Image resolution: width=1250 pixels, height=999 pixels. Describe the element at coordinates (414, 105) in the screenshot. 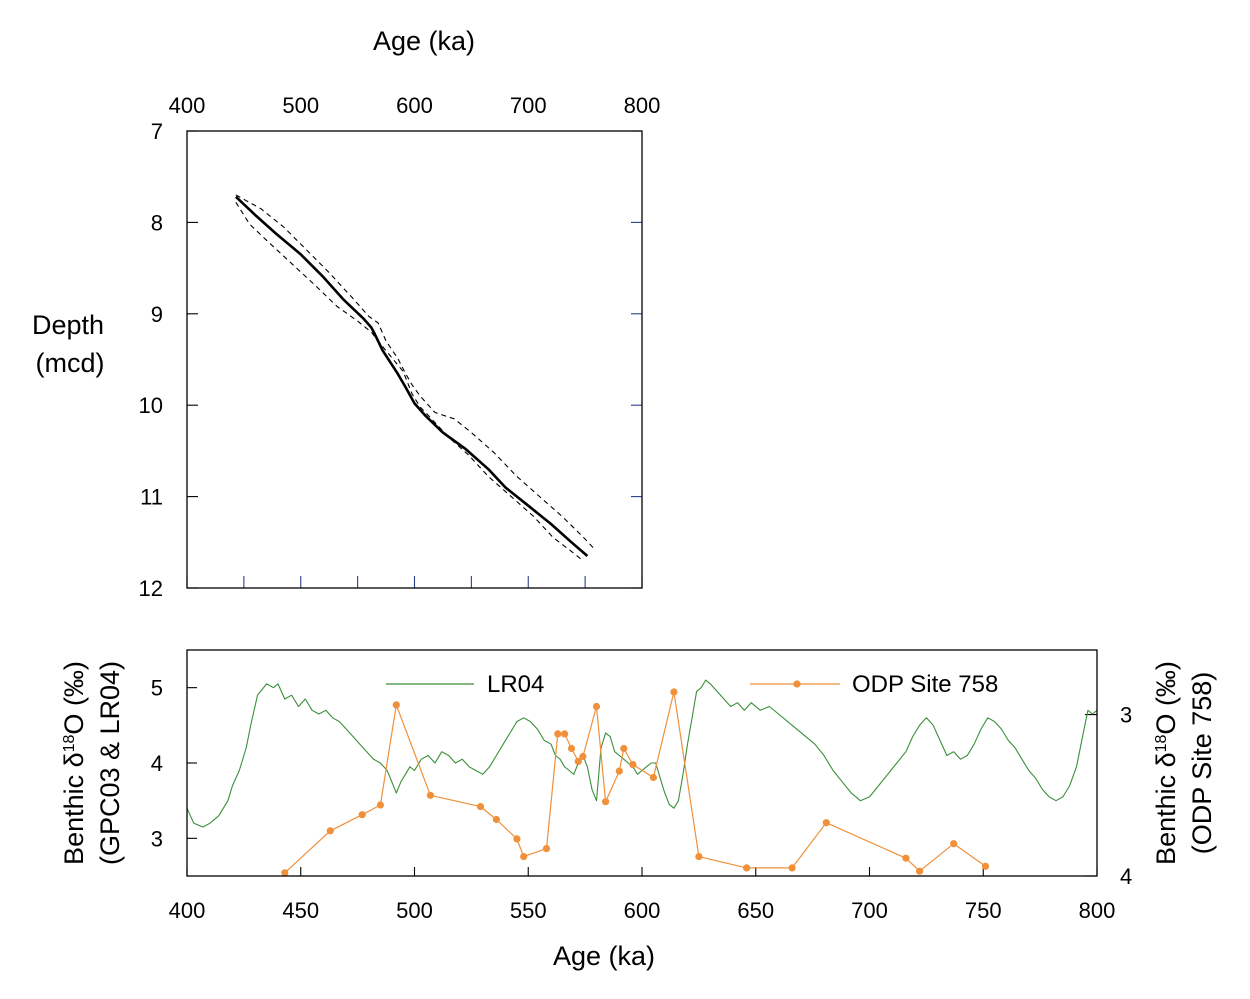

I see `top-x-tick-label: 600` at that location.